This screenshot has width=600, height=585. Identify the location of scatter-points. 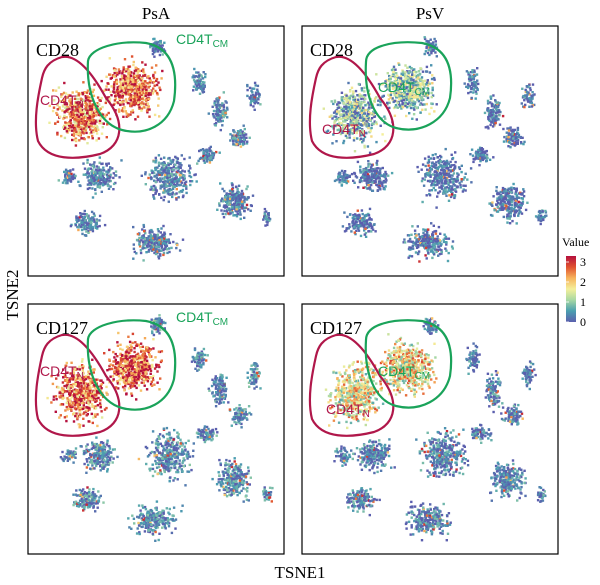
(160, 149).